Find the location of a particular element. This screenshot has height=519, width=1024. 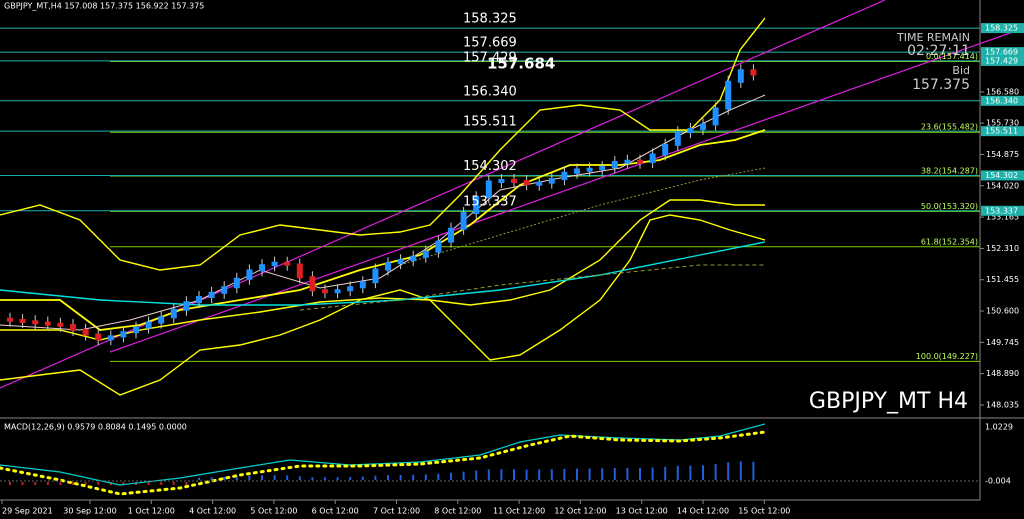

time-tick-label: 7 Oct 12:00 is located at coordinates (396, 511).